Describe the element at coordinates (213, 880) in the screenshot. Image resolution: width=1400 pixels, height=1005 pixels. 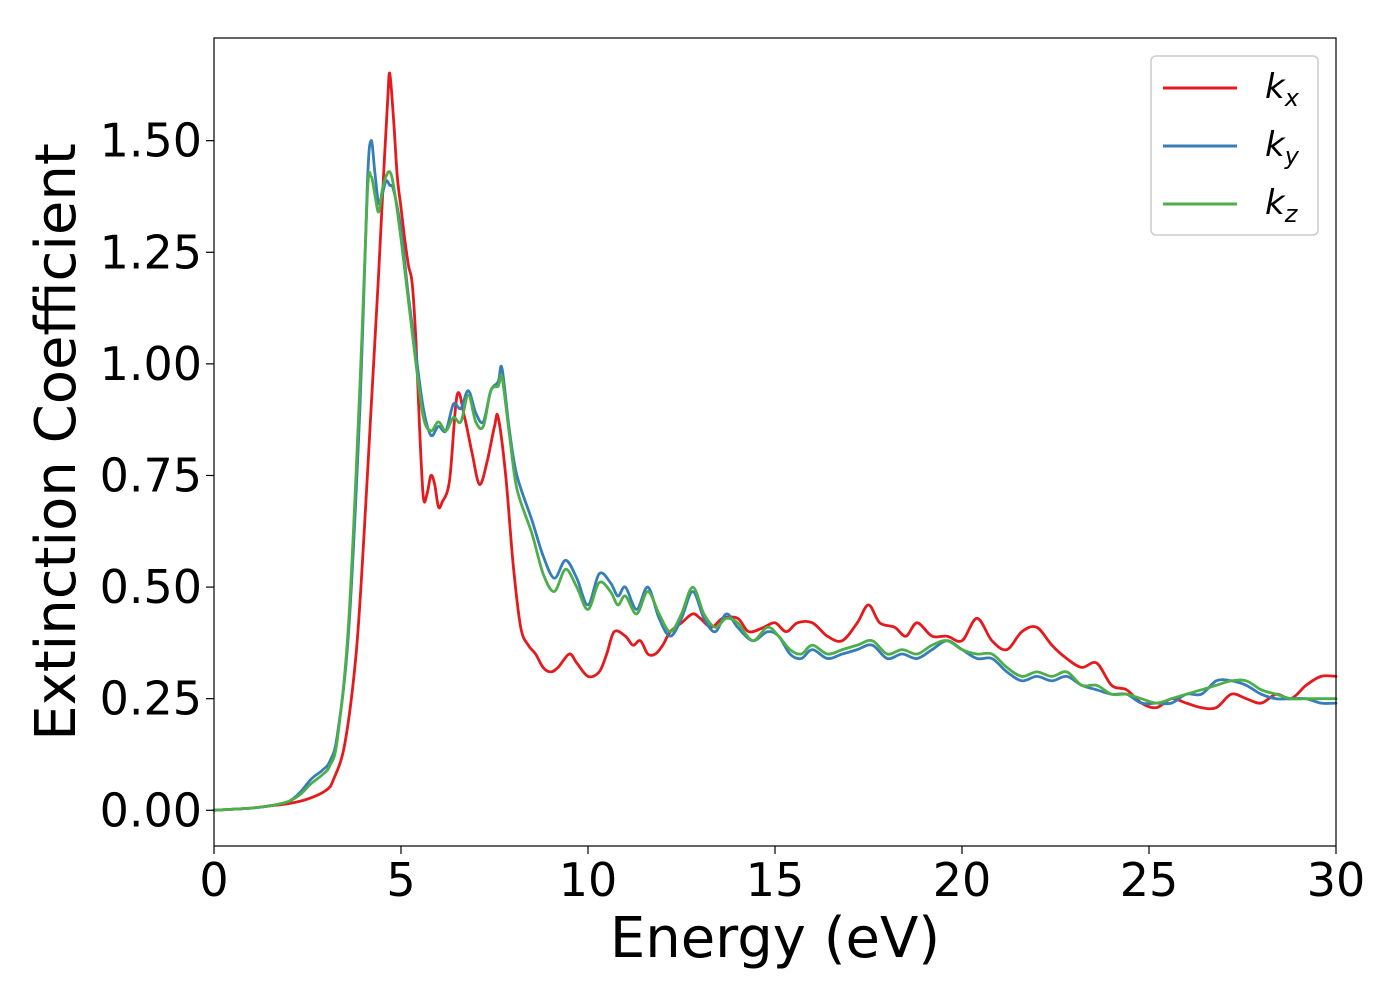
I see `x-tick-label: 0` at that location.